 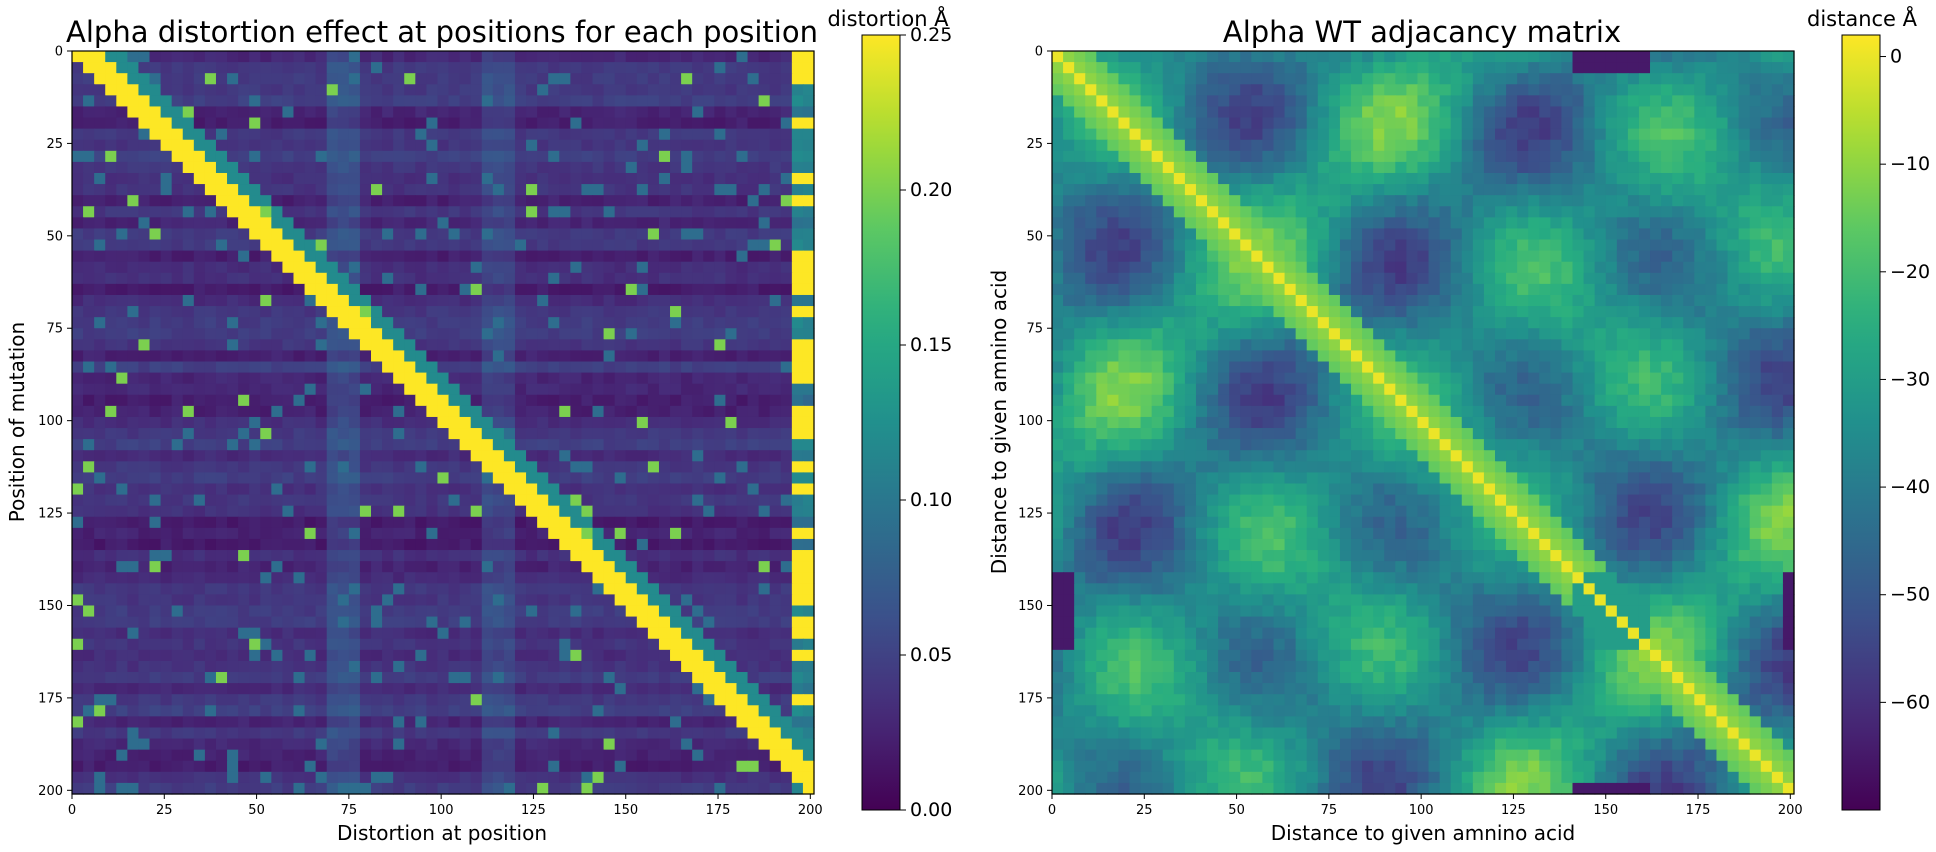 What do you see at coordinates (54, 236) in the screenshot?
I see `y-tick-label: 50` at bounding box center [54, 236].